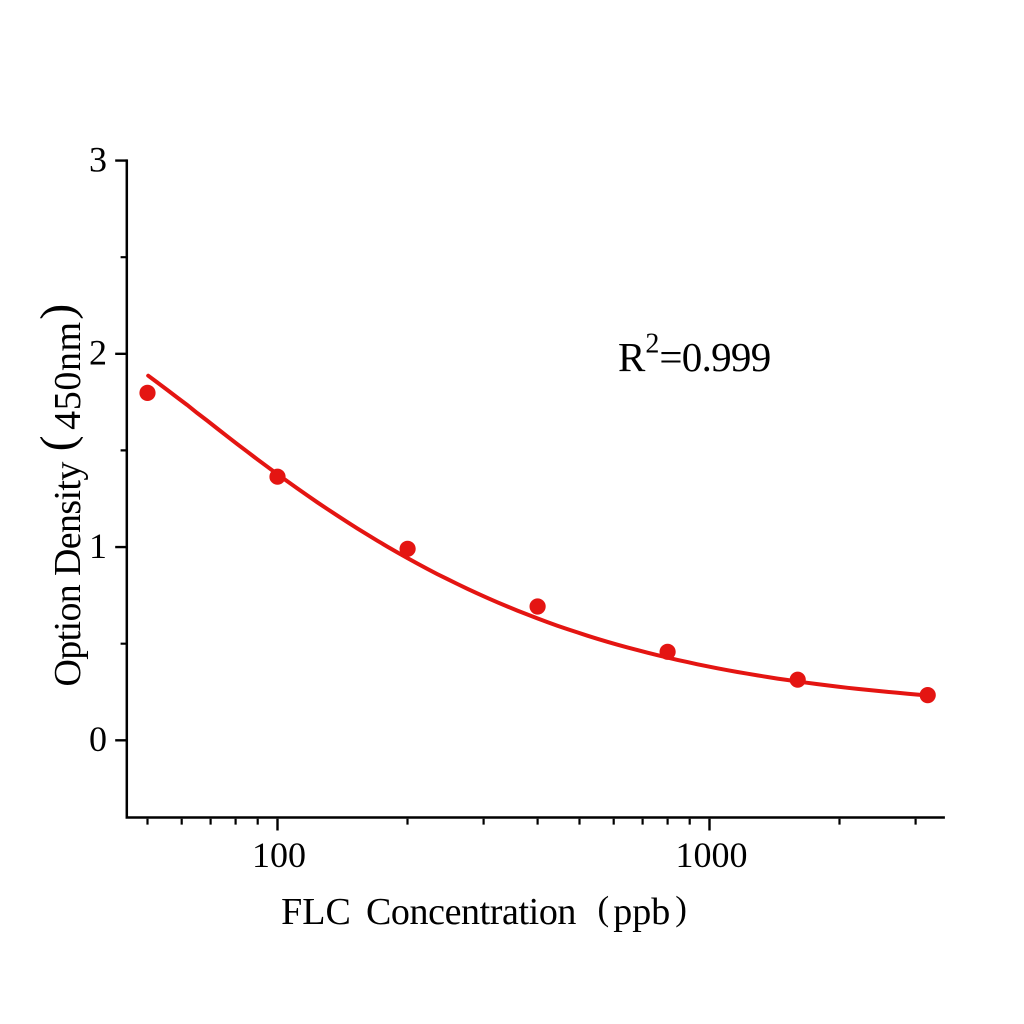 This screenshot has width=1024, height=1024. I want to click on svg-text: 1, so click(98, 546).